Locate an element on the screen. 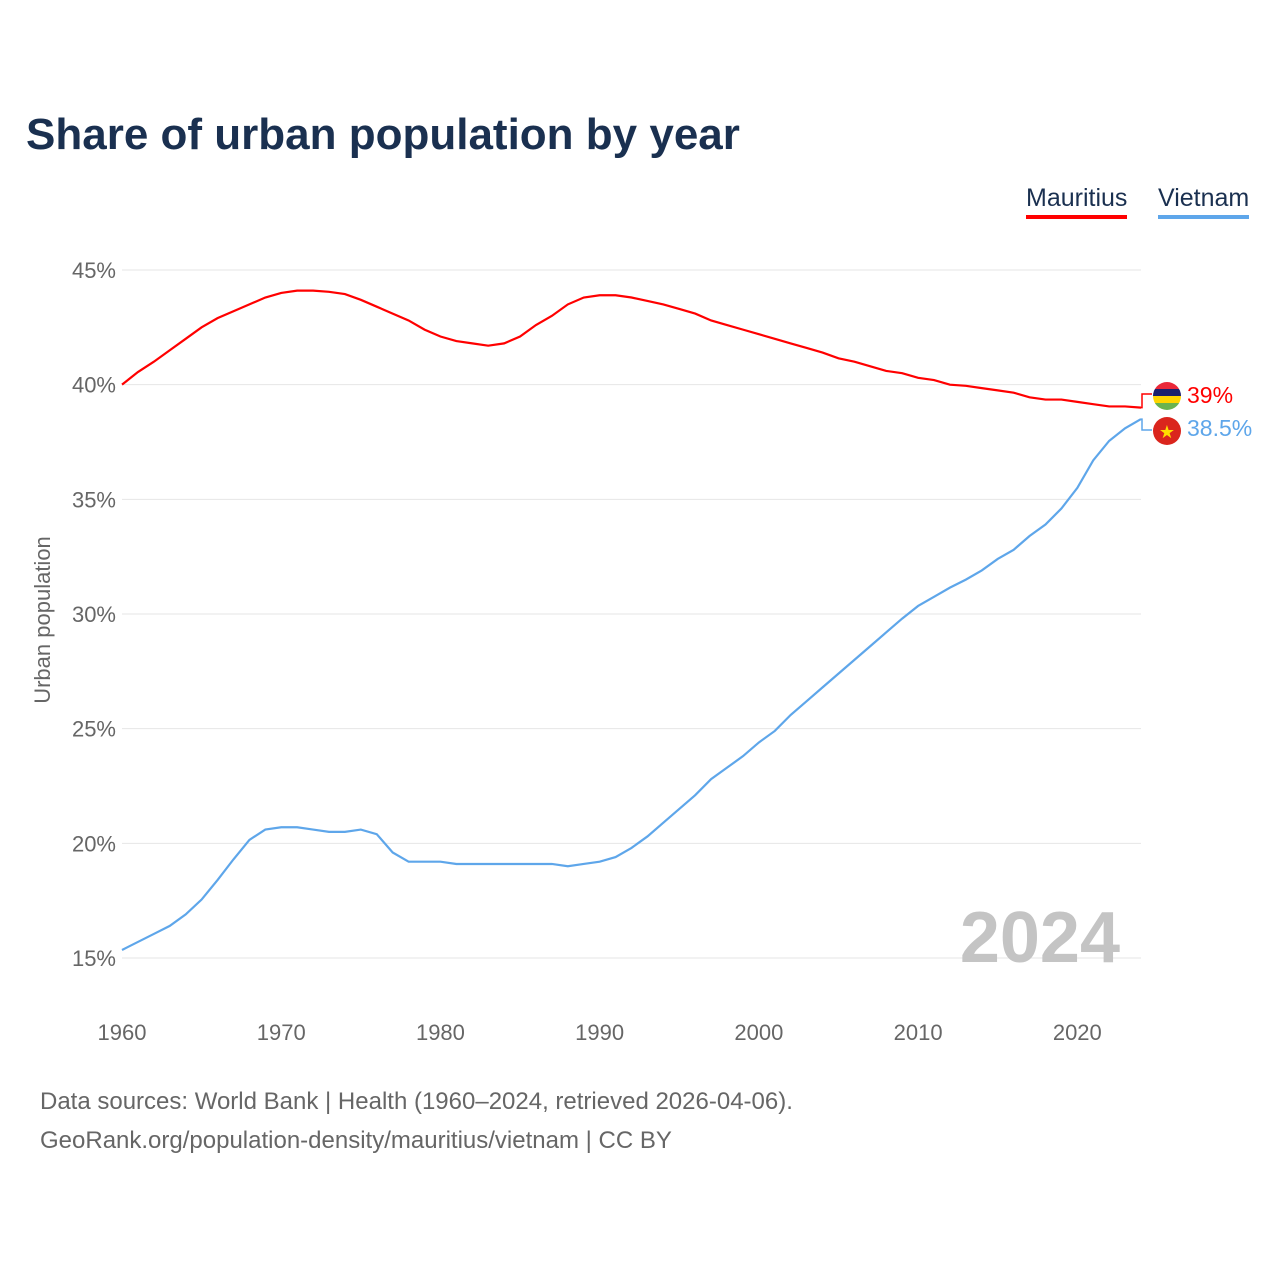 Image resolution: width=1280 pixels, height=1280 pixels. y-tick-label: 25% is located at coordinates (94, 729).